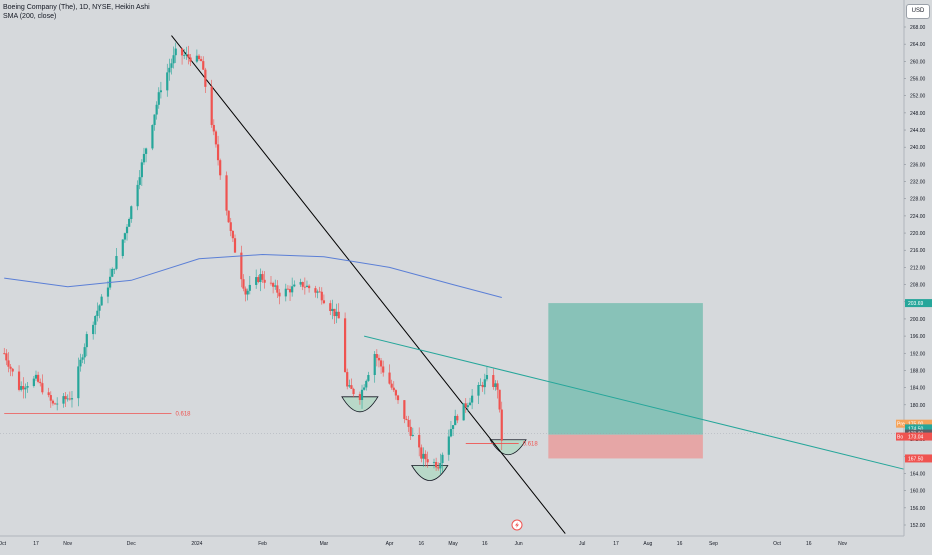  What do you see at coordinates (430, 473) in the screenshot?
I see `cup-pattern` at bounding box center [430, 473].